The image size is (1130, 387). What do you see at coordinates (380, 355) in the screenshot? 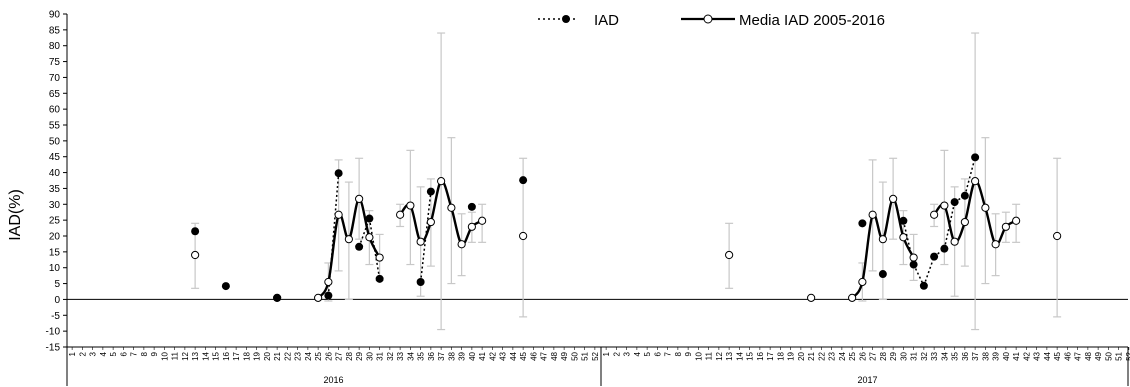
I see `x-week-label: 31` at bounding box center [380, 355].